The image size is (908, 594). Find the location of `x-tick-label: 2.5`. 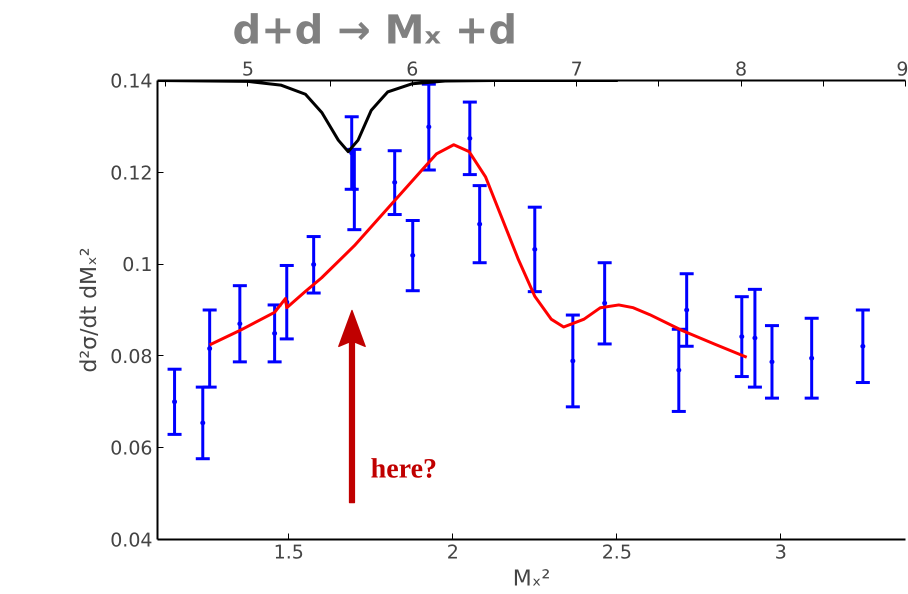

x-tick-label: 2.5 is located at coordinates (617, 553).